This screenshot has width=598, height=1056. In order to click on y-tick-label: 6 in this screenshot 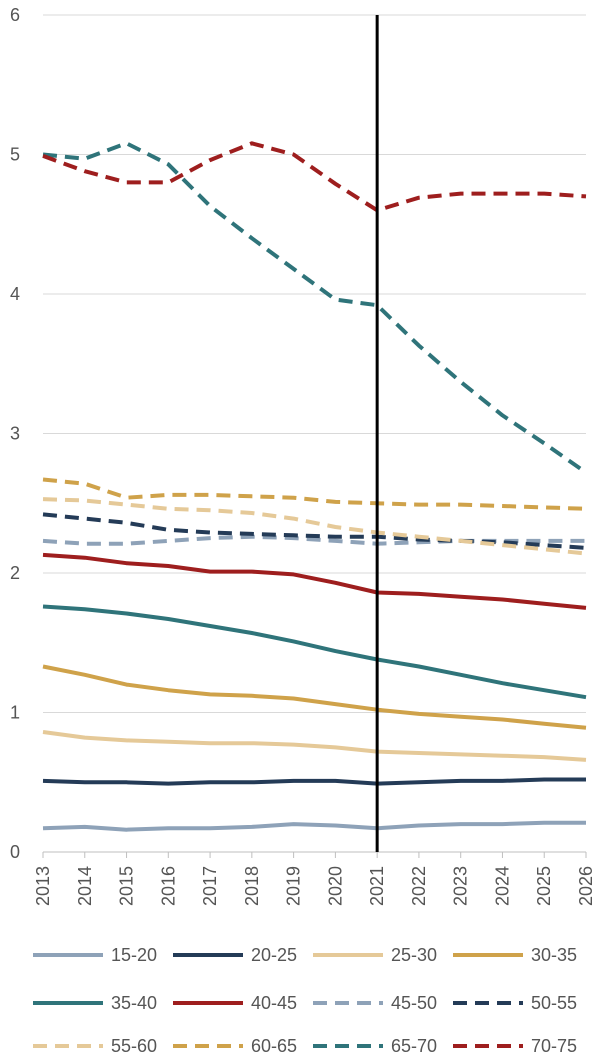, I will do `click(15, 15)`.